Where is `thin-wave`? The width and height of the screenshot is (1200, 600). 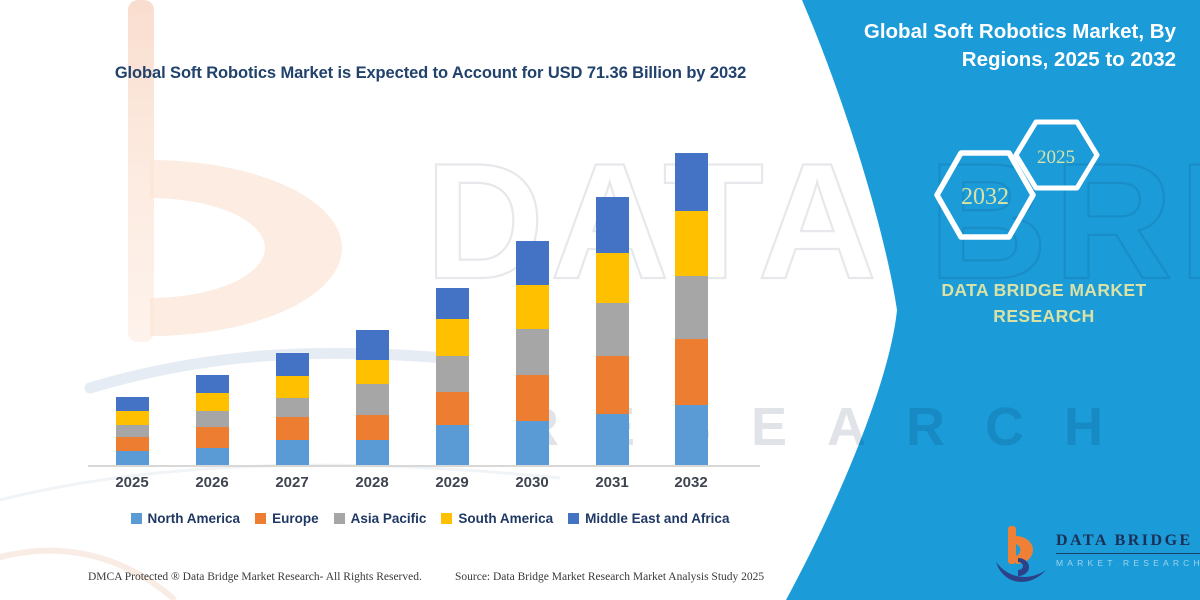 thin-wave is located at coordinates (280, 482).